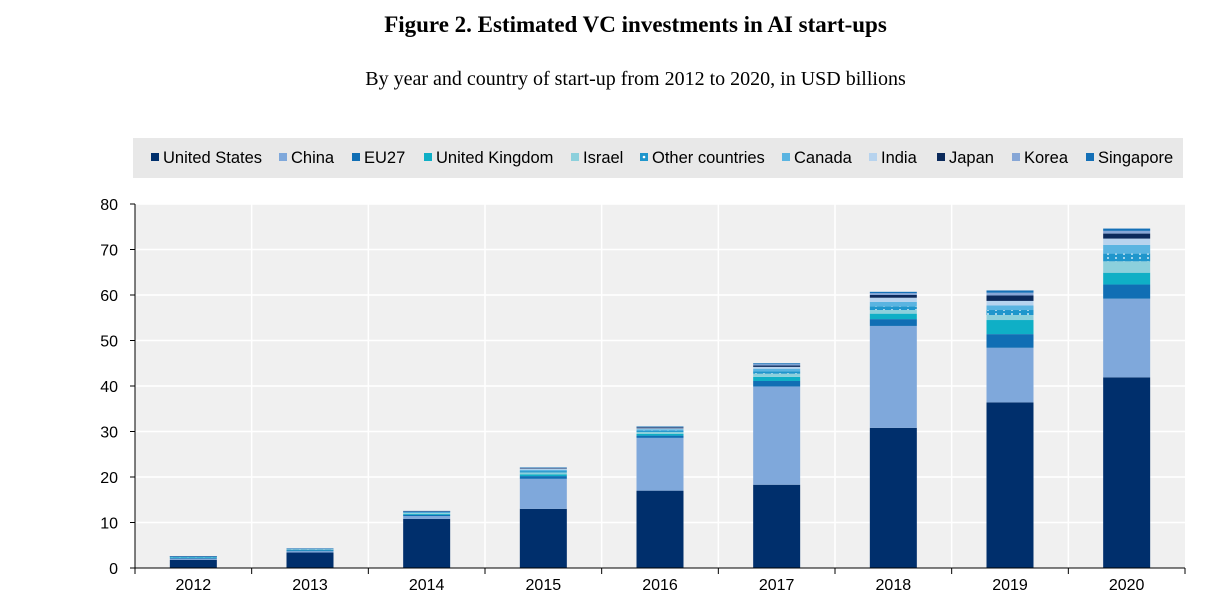 The image size is (1229, 613). I want to click on x-tick-label: 2017, so click(777, 585).